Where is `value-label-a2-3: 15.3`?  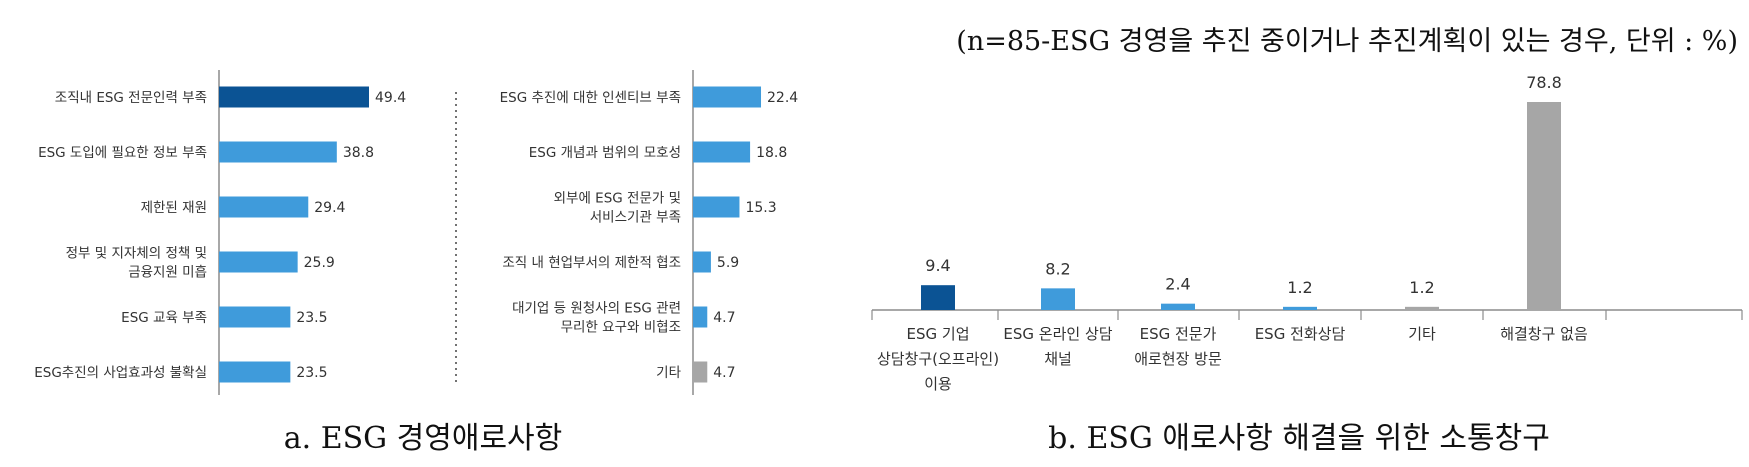
value-label-a2-3: 15.3 is located at coordinates (760, 208).